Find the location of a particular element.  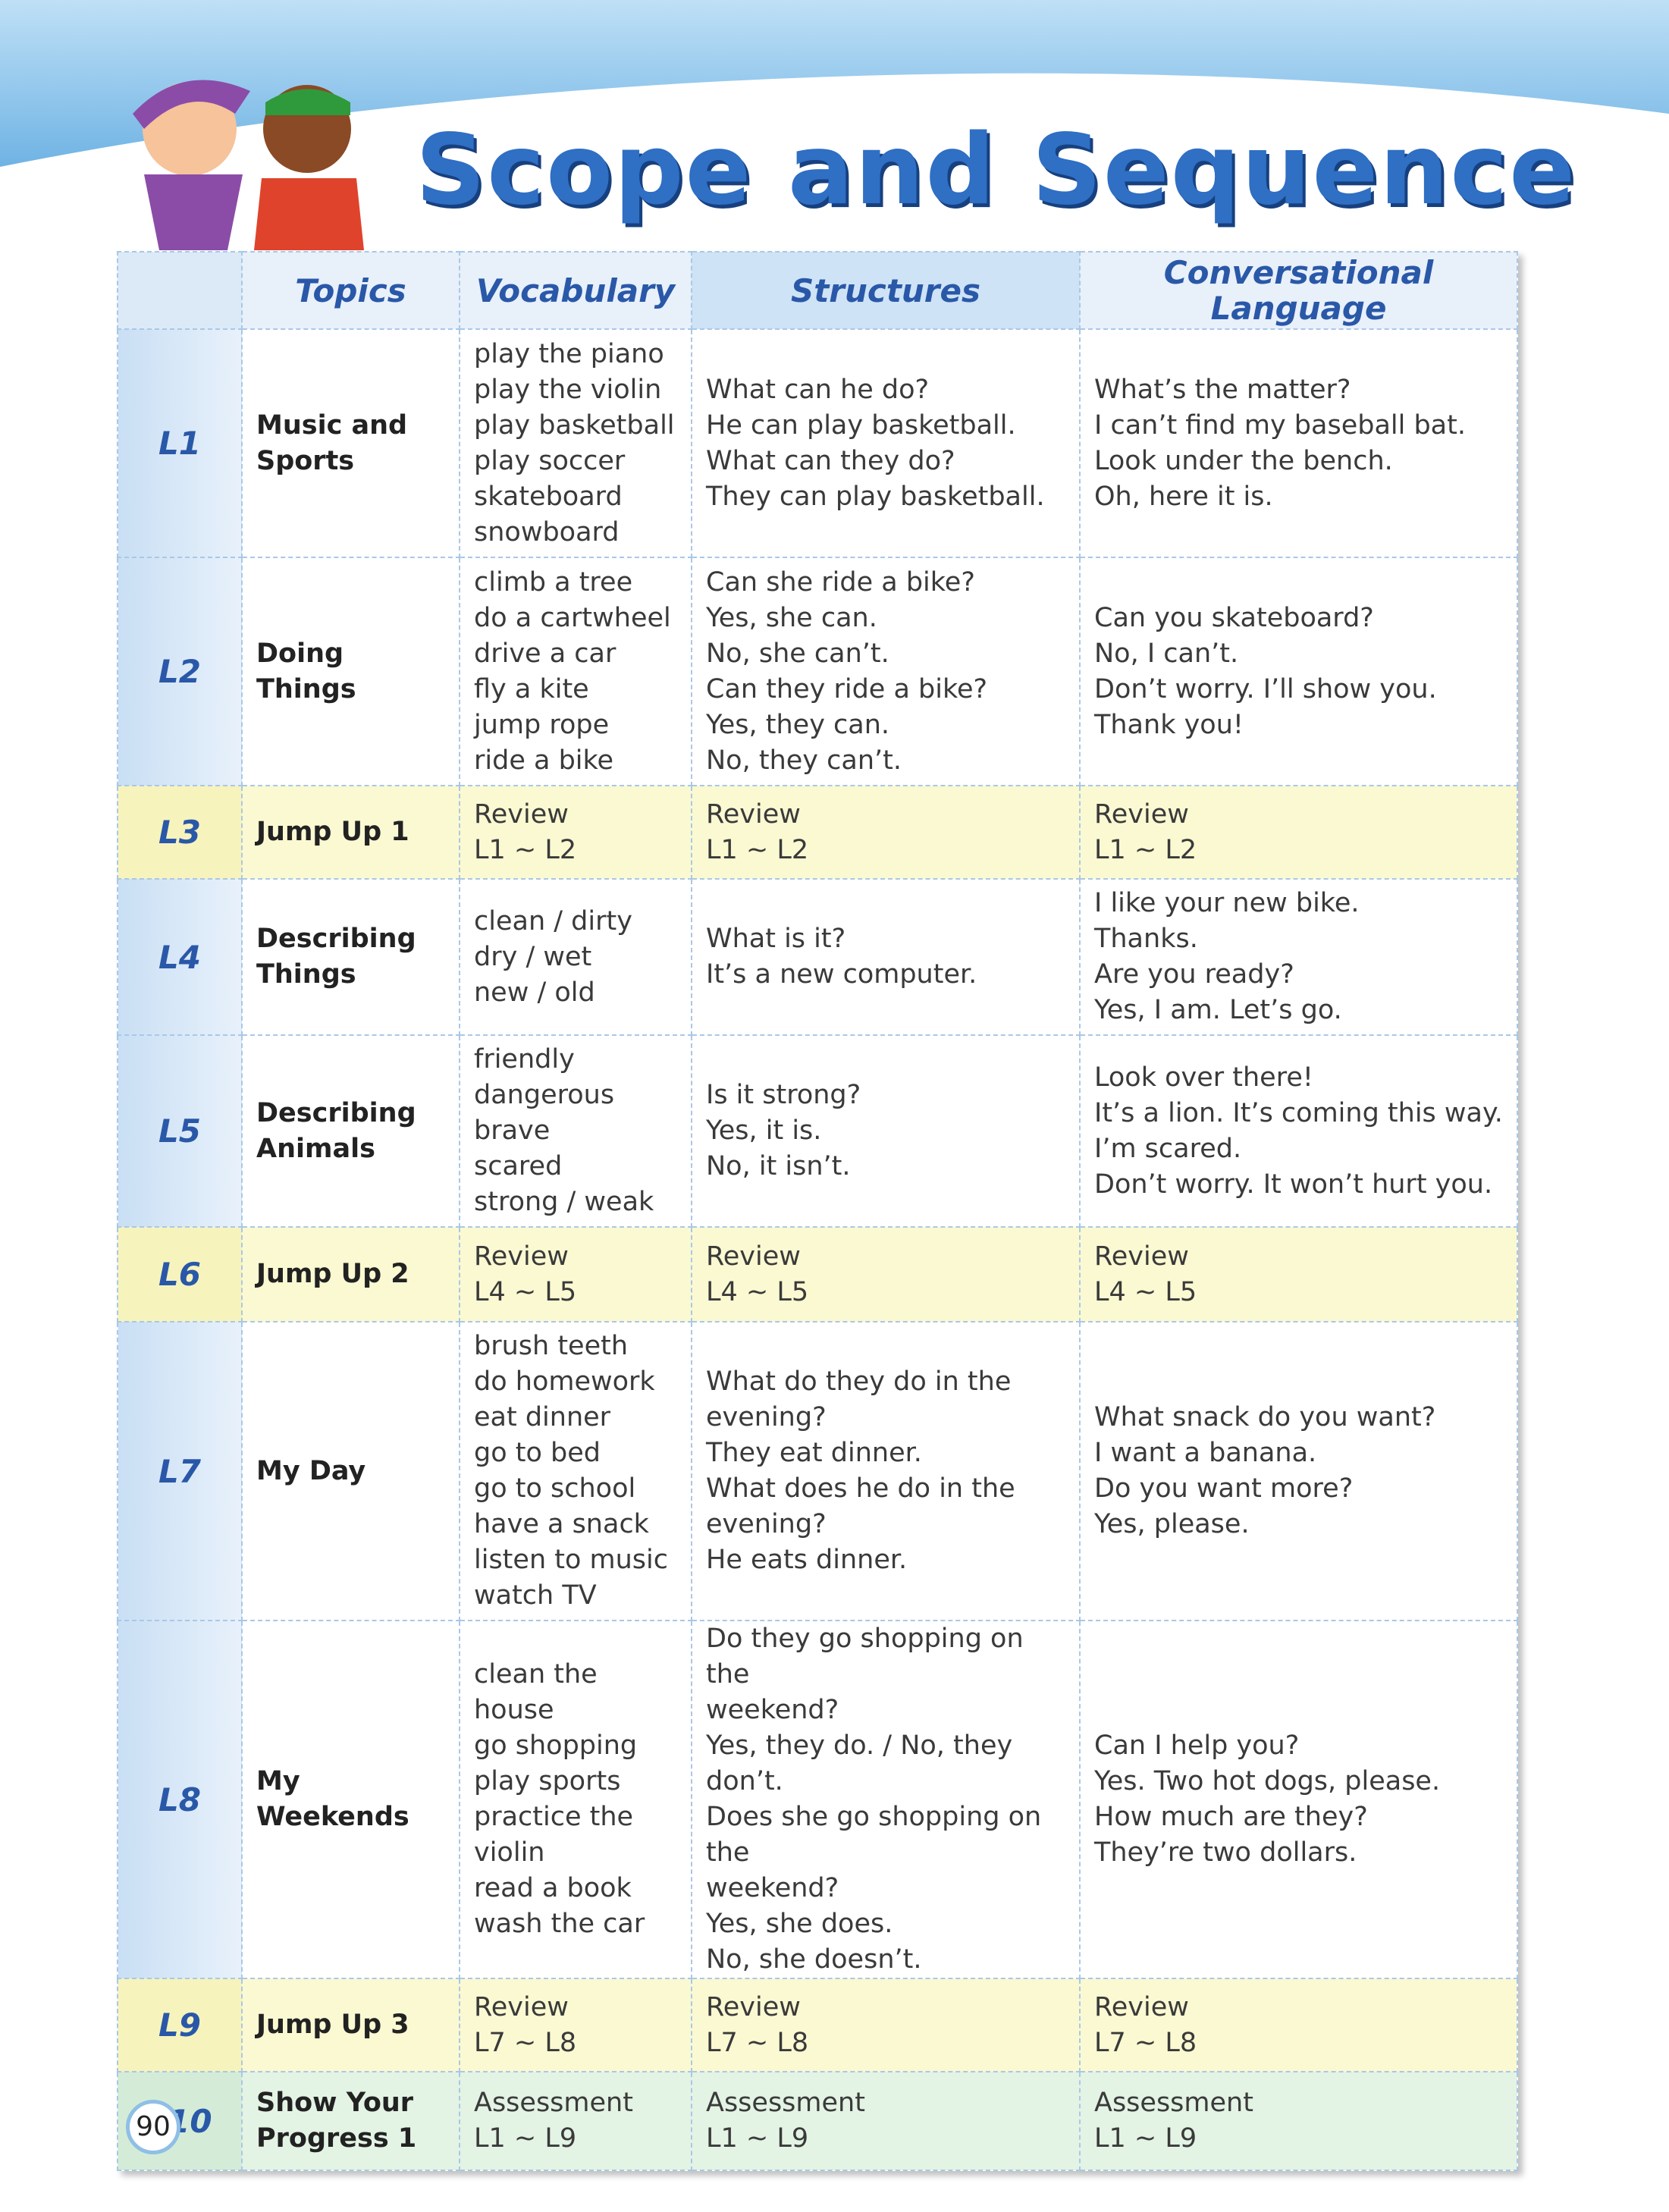

text-line: What is it? is located at coordinates (776, 939).